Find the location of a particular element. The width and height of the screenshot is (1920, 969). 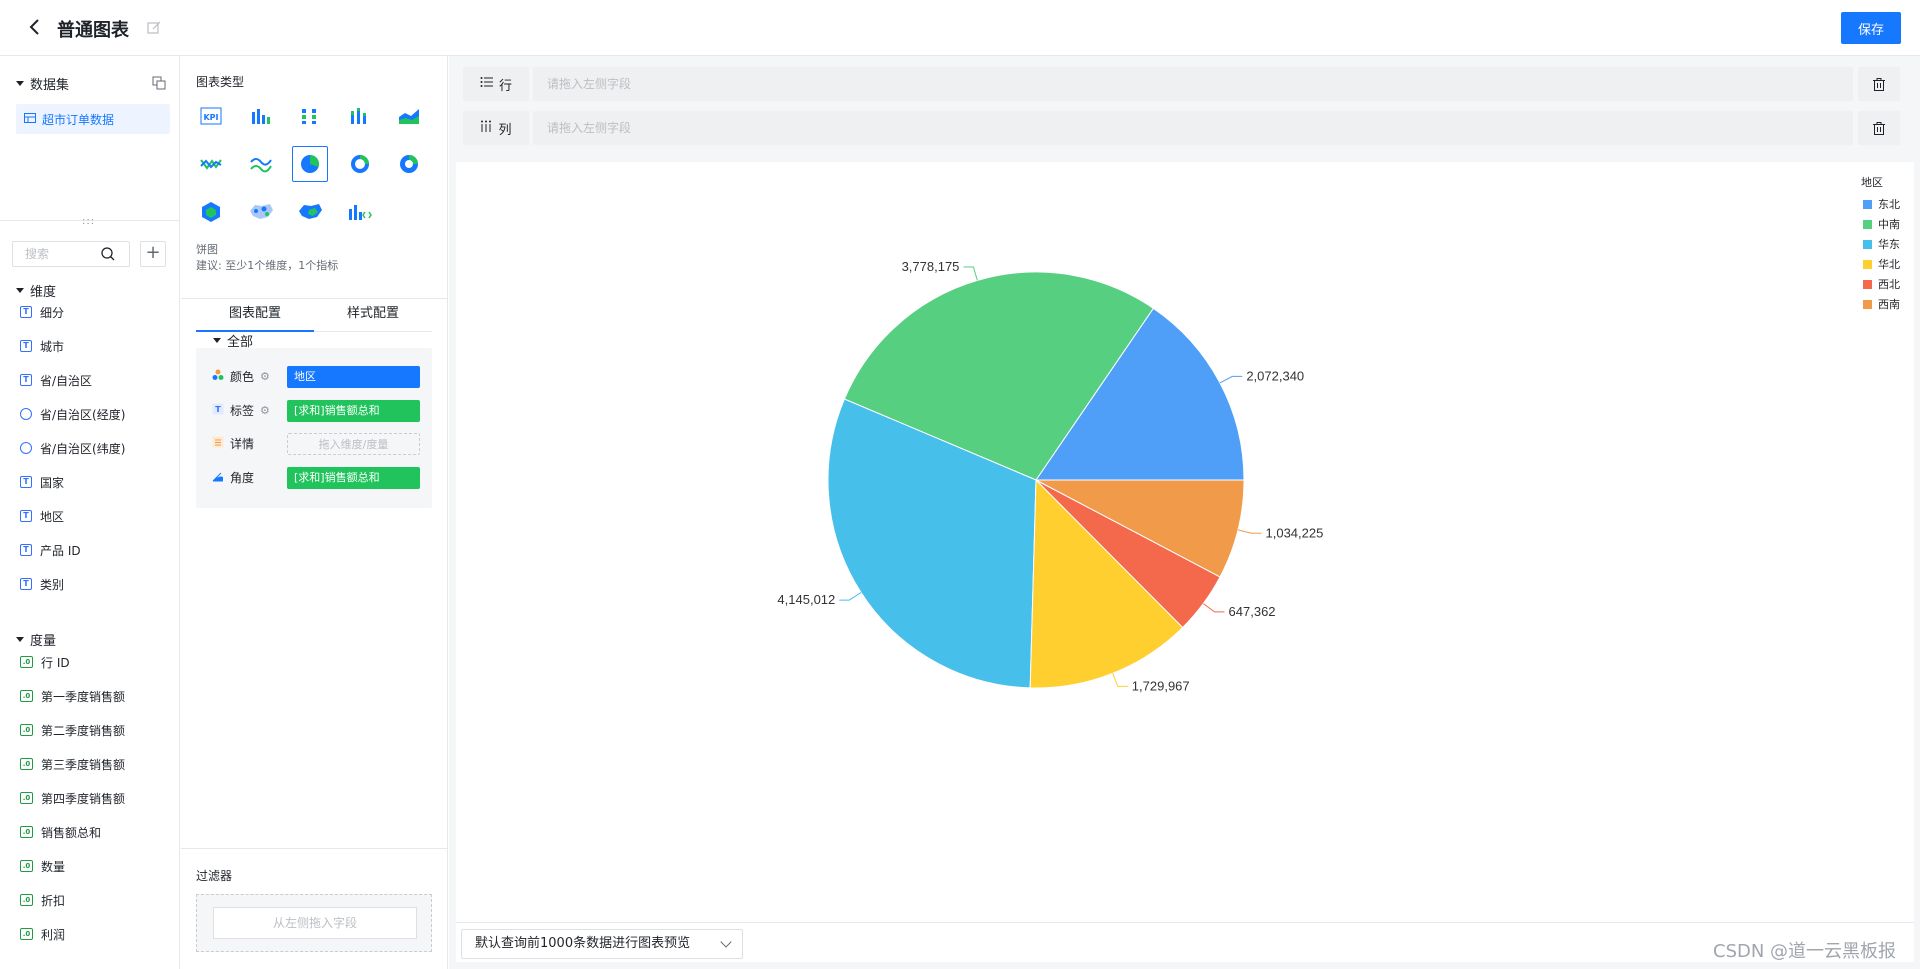

dimension-field: T 产品 ID is located at coordinates (50, 550).